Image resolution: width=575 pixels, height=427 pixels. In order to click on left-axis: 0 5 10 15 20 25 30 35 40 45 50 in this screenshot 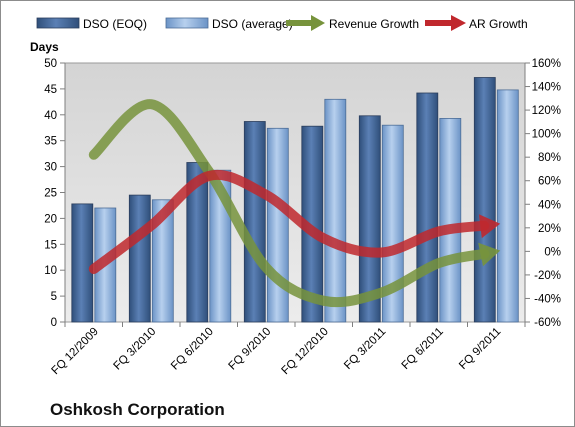, I will do `click(55, 193)`.